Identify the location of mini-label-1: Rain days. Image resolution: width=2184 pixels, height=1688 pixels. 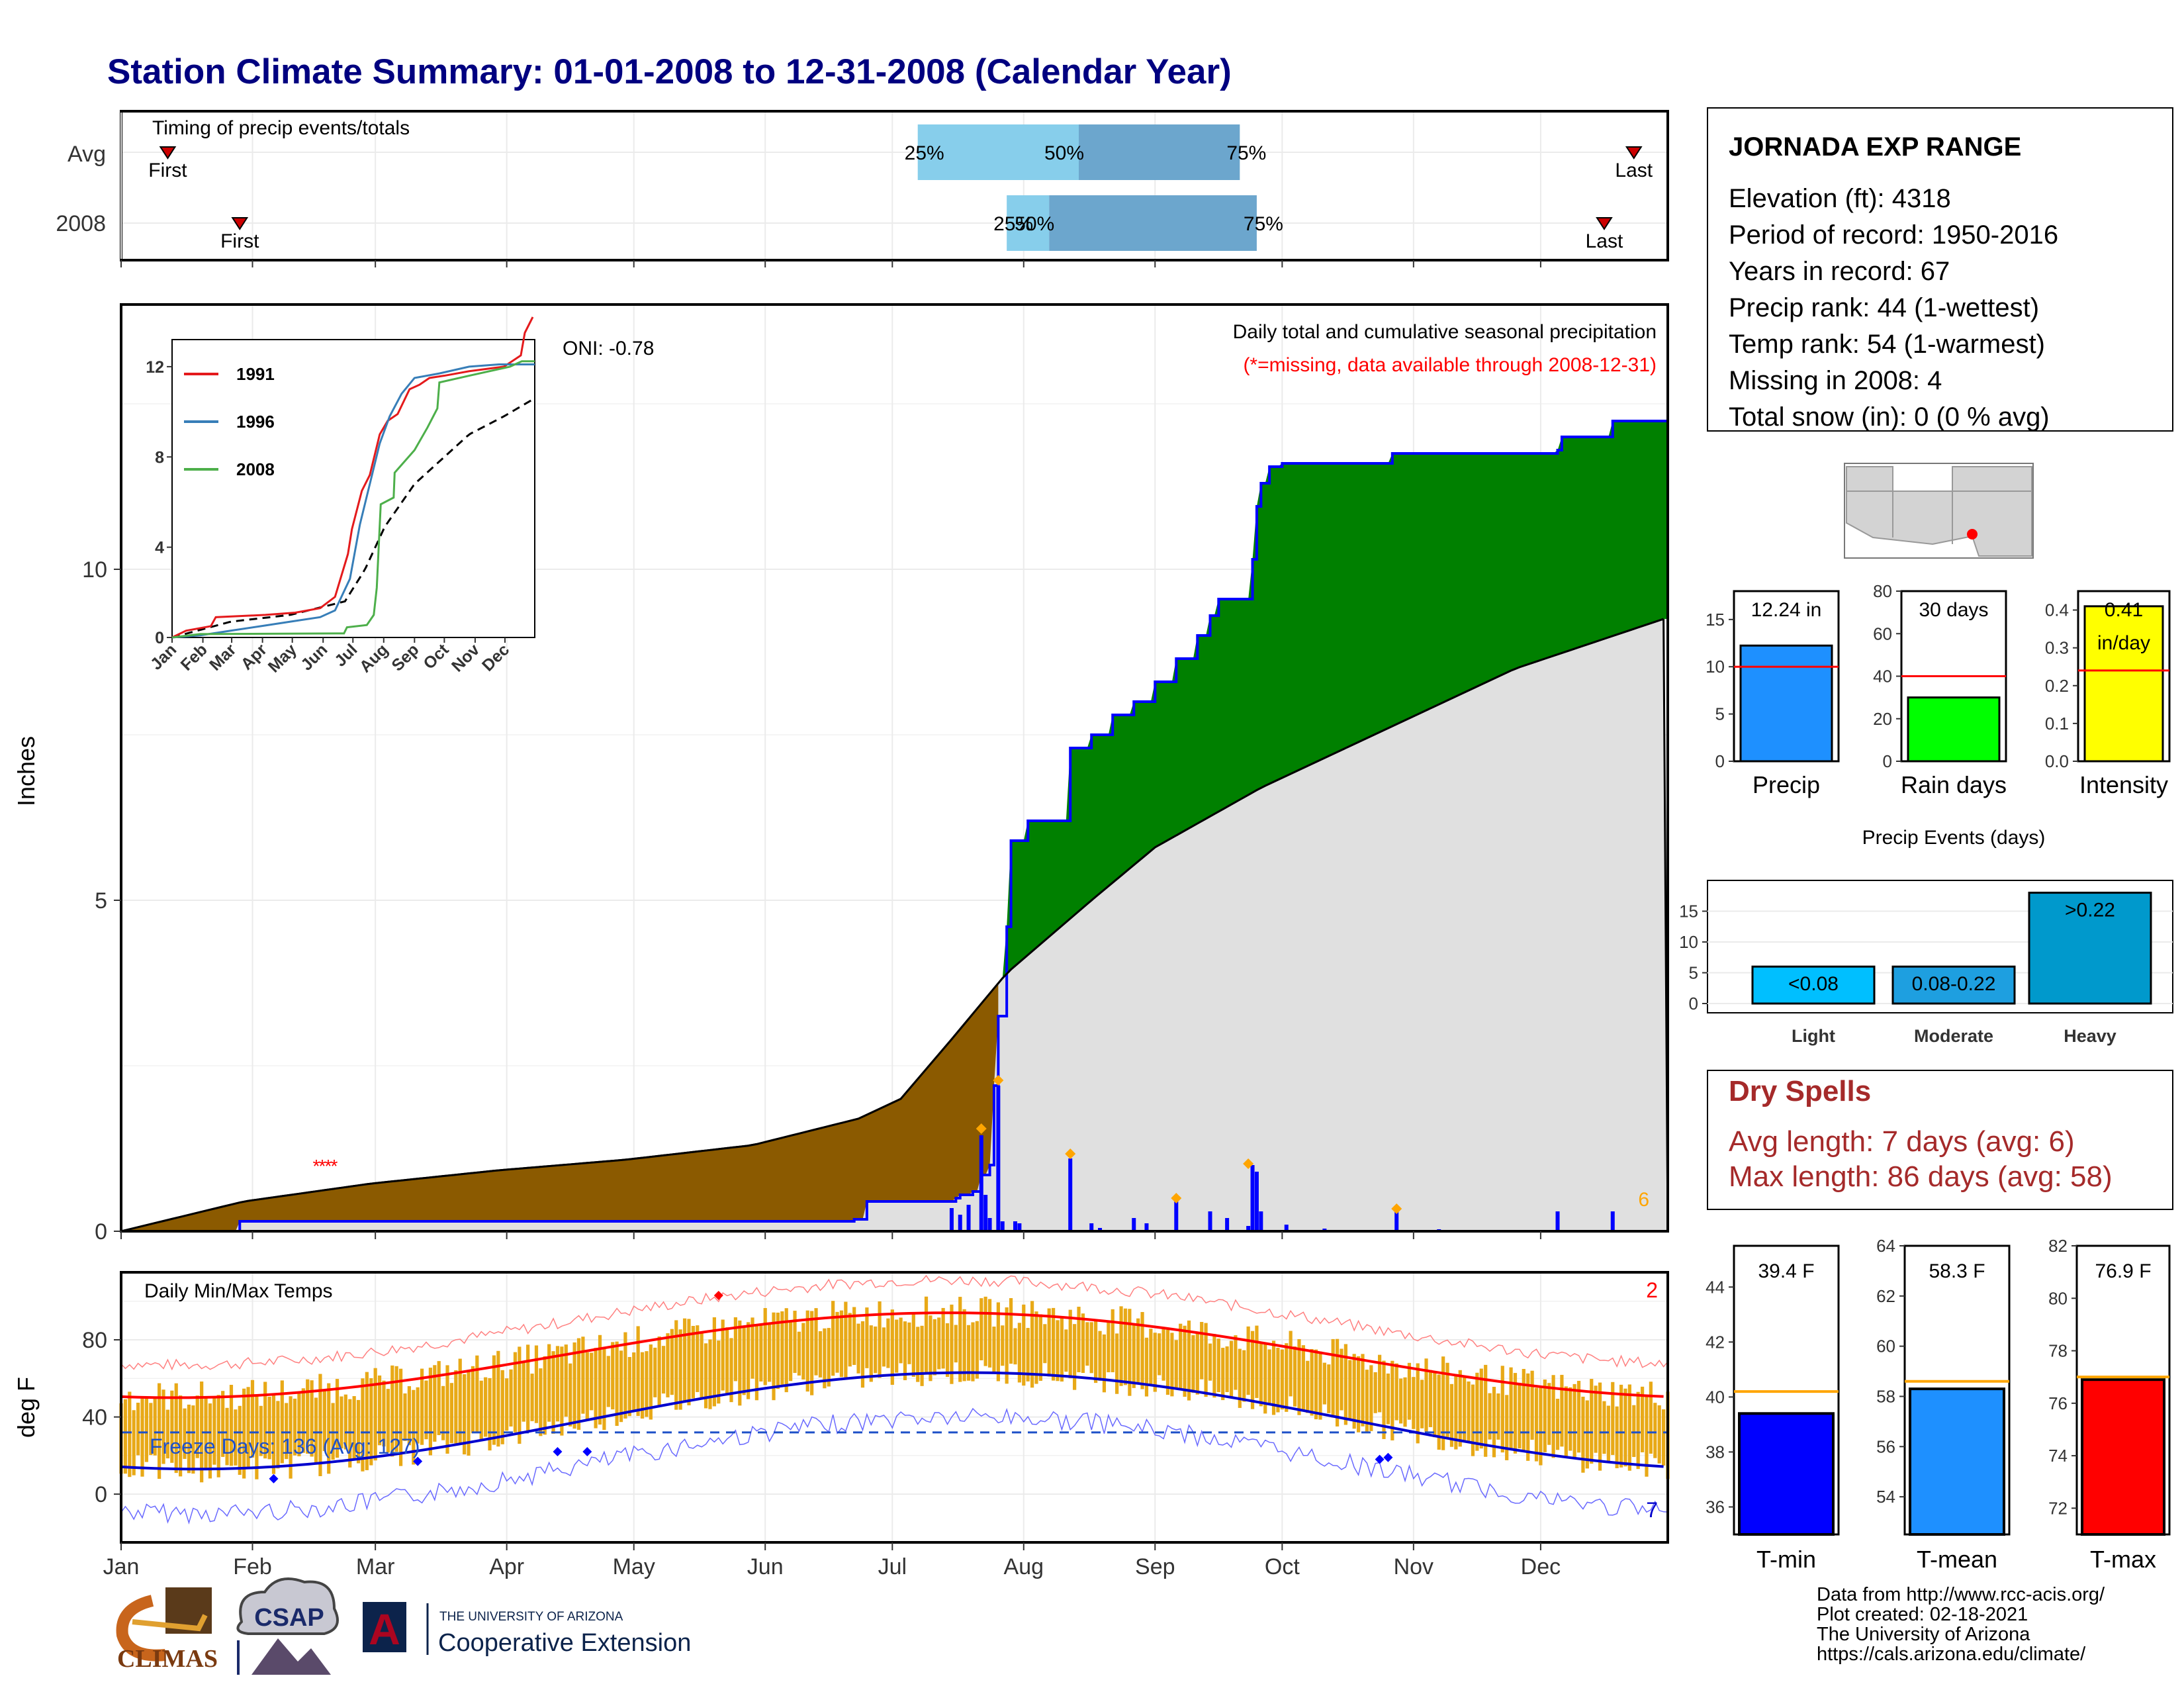
(1954, 784).